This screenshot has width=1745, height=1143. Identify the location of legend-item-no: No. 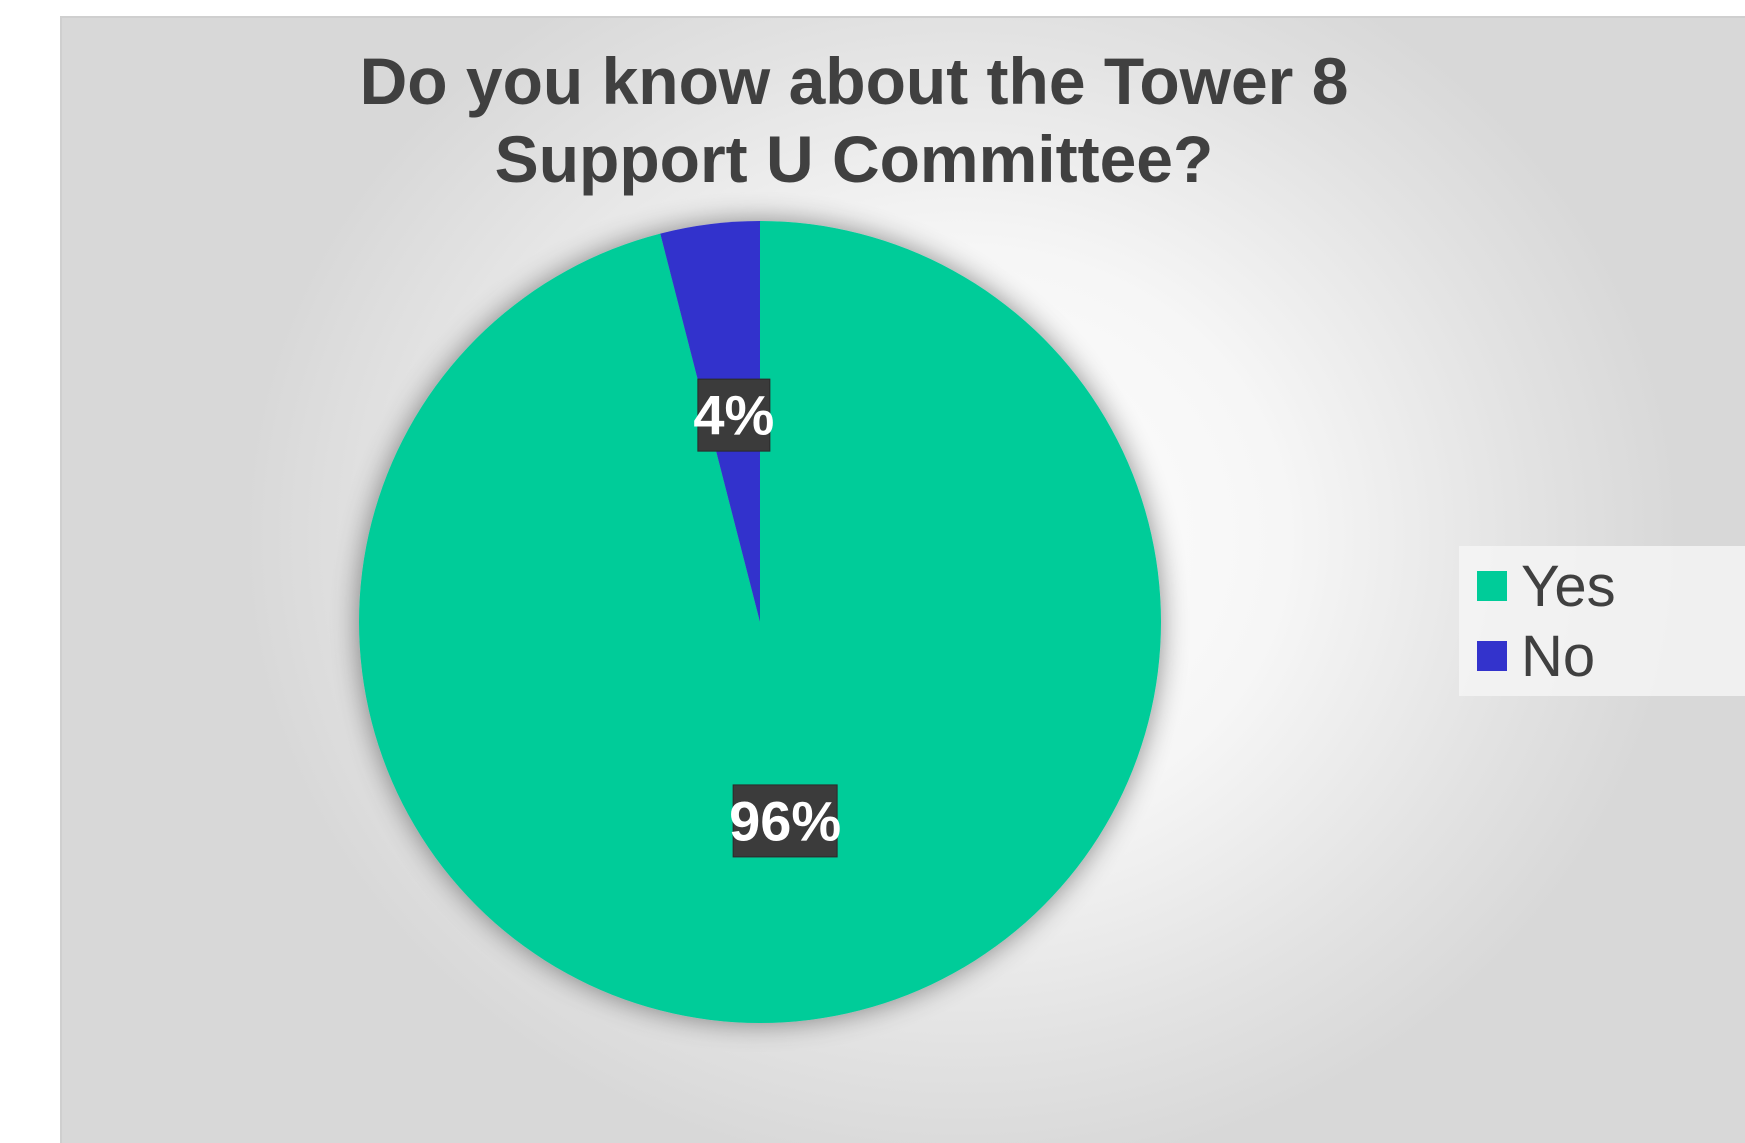
(1536, 656).